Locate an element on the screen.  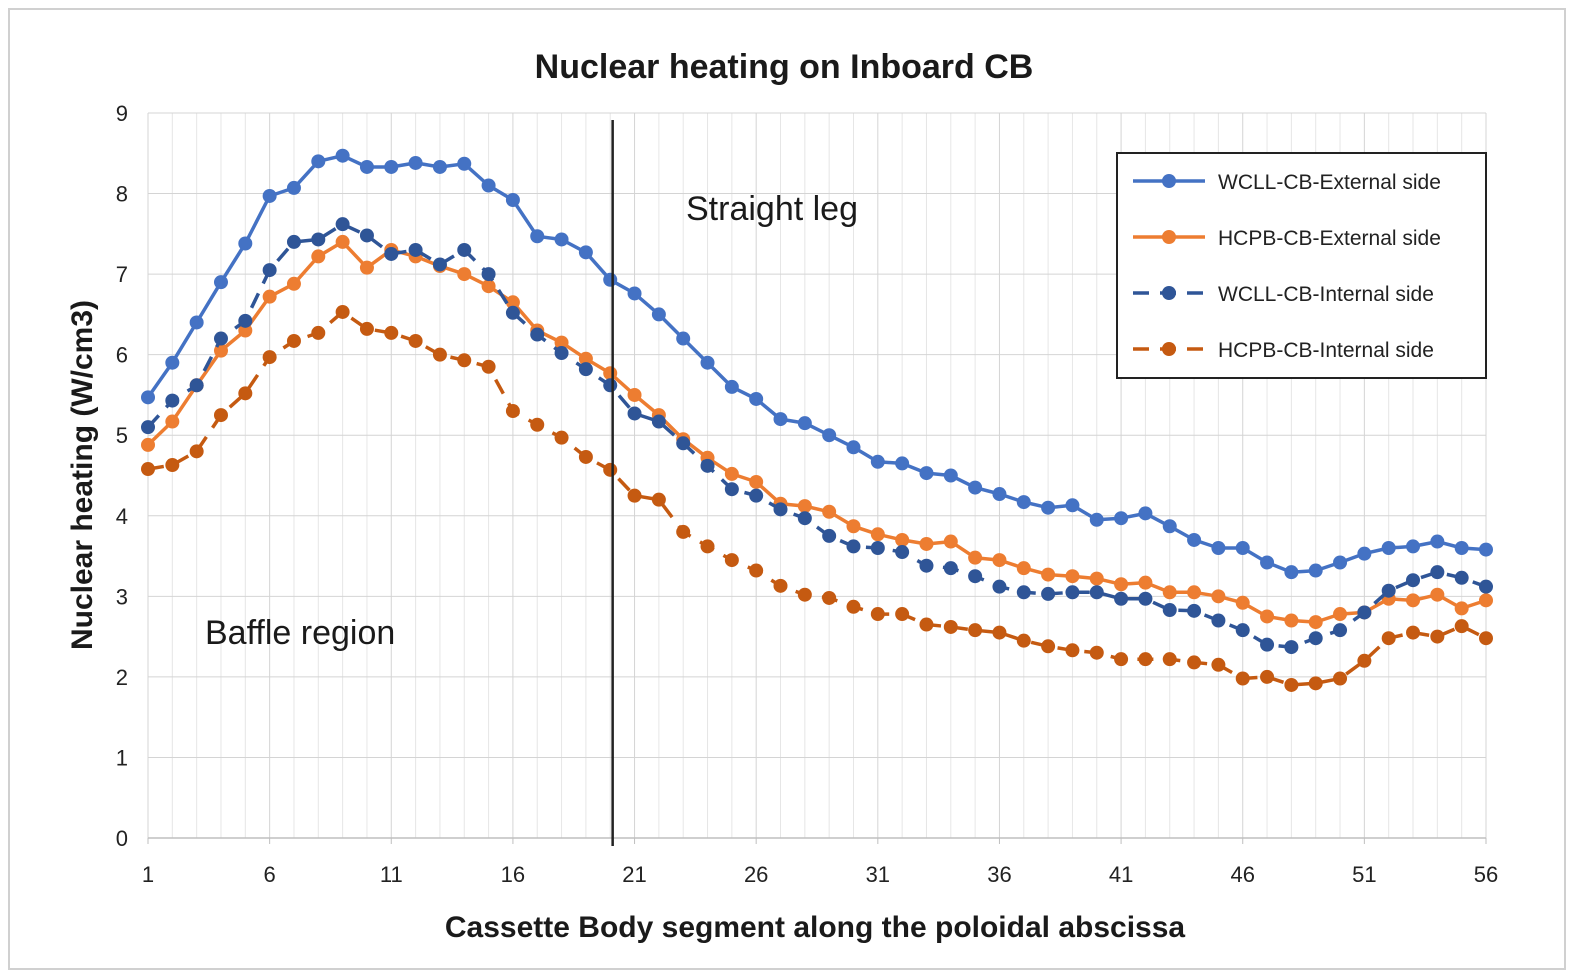
y-tick-label: 6 is located at coordinates (122, 355).